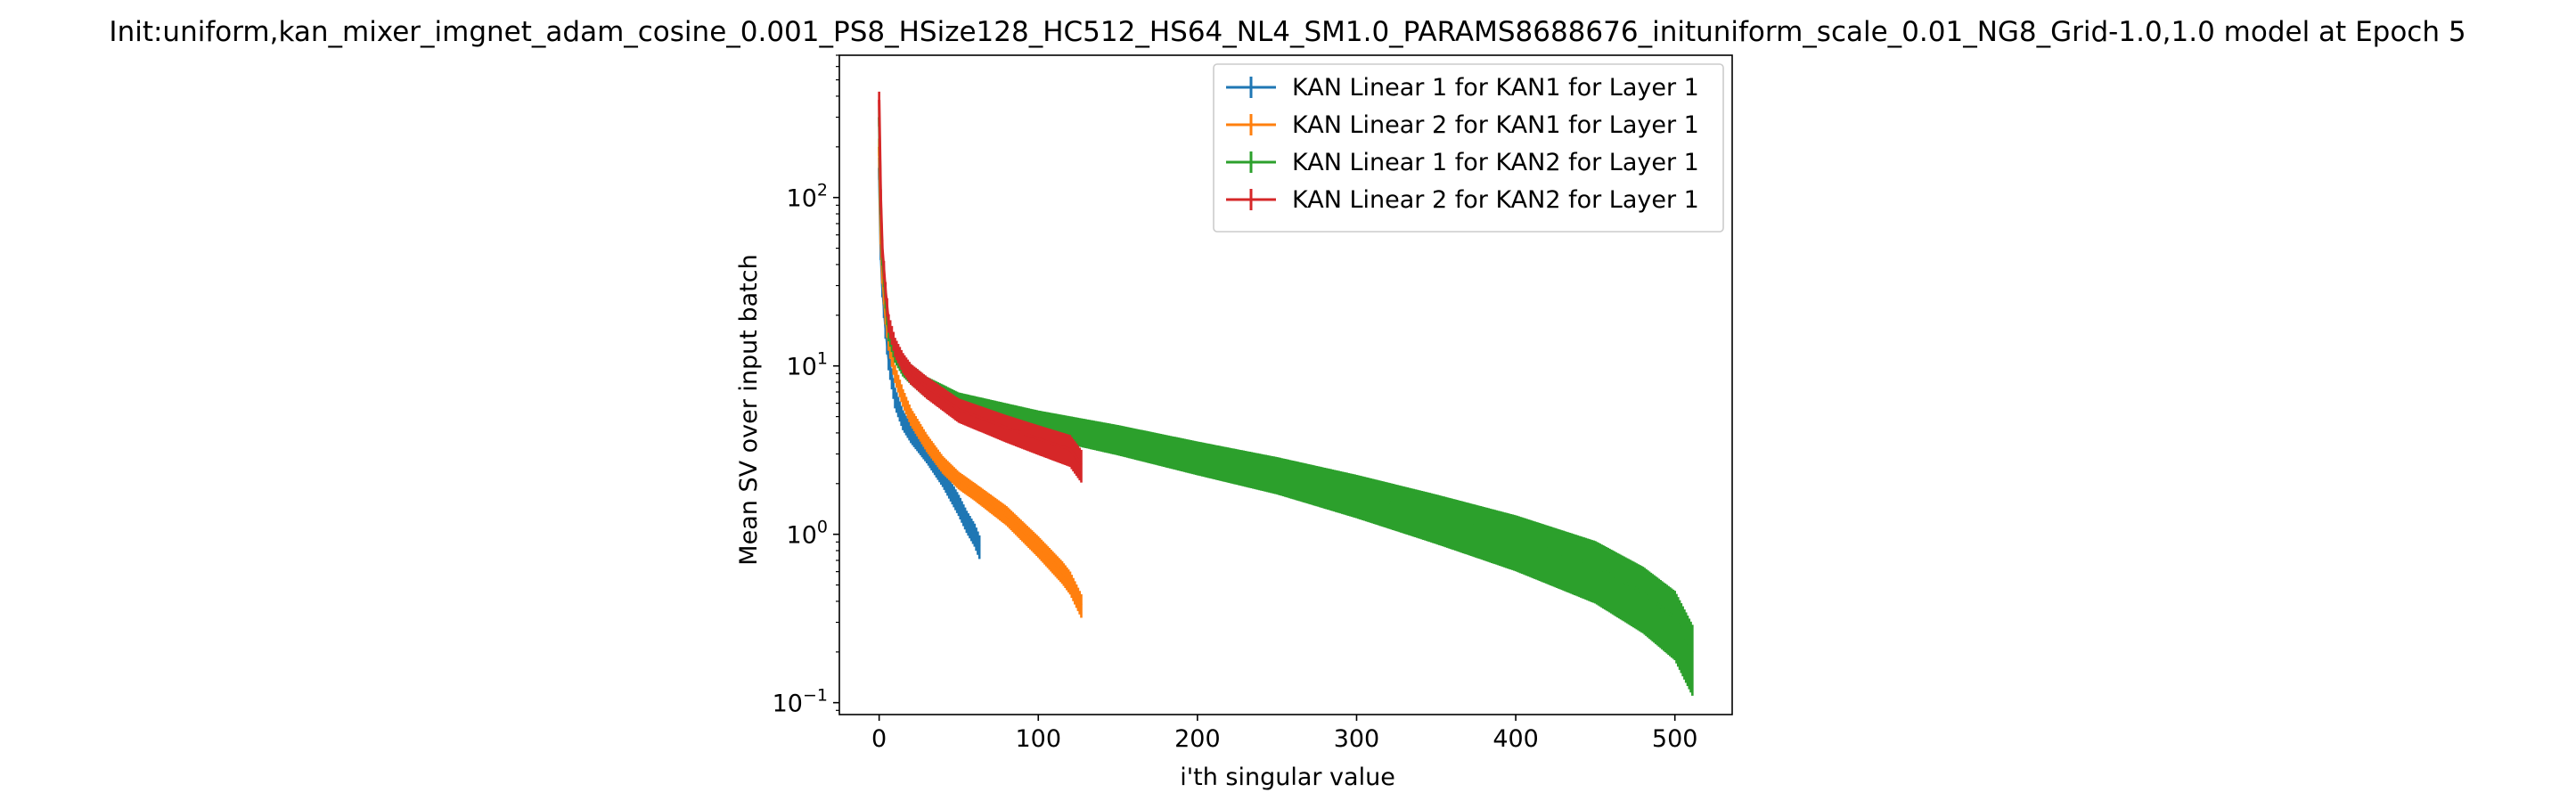 This screenshot has width=2576, height=809. Describe the element at coordinates (800, 702) in the screenshot. I see `y-tick-label: 10⁻¹` at that location.